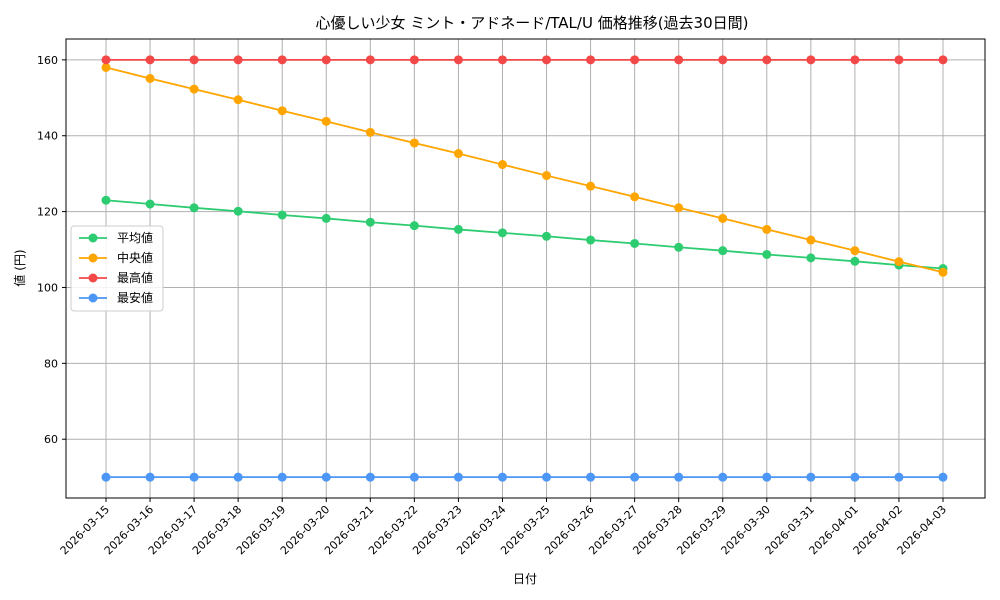  I want to click on legend-item: 平均値, so click(116, 237).